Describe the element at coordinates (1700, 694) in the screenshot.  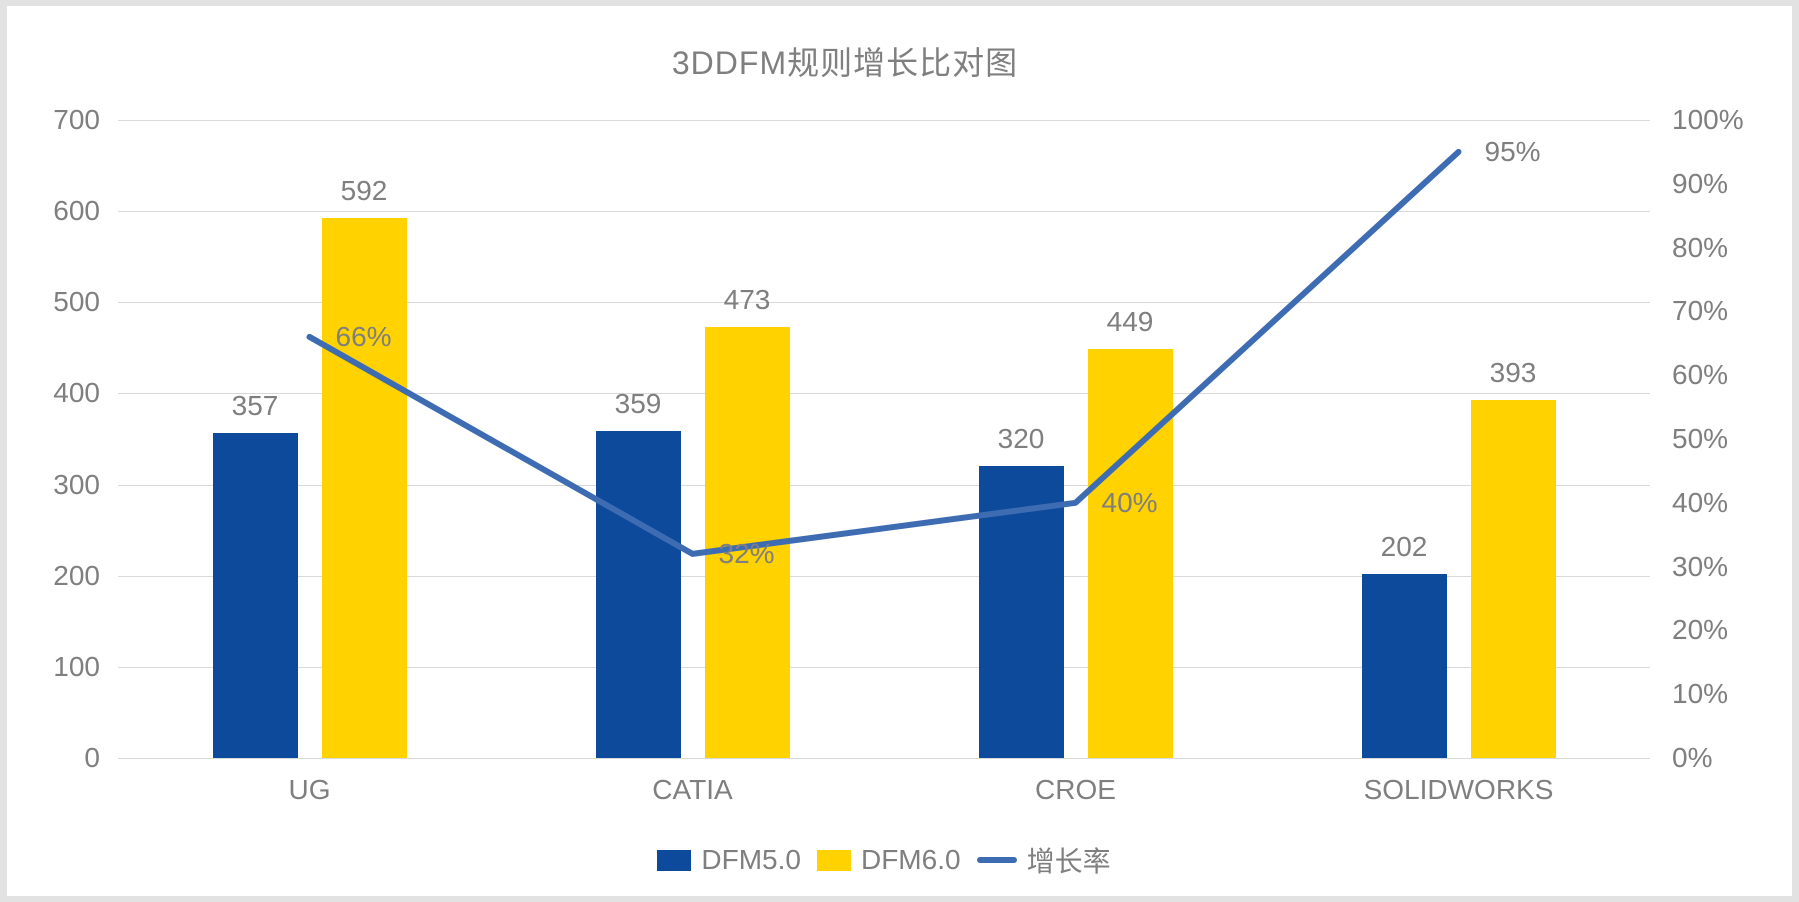
I see `right-axis-tick-label: 10%` at that location.